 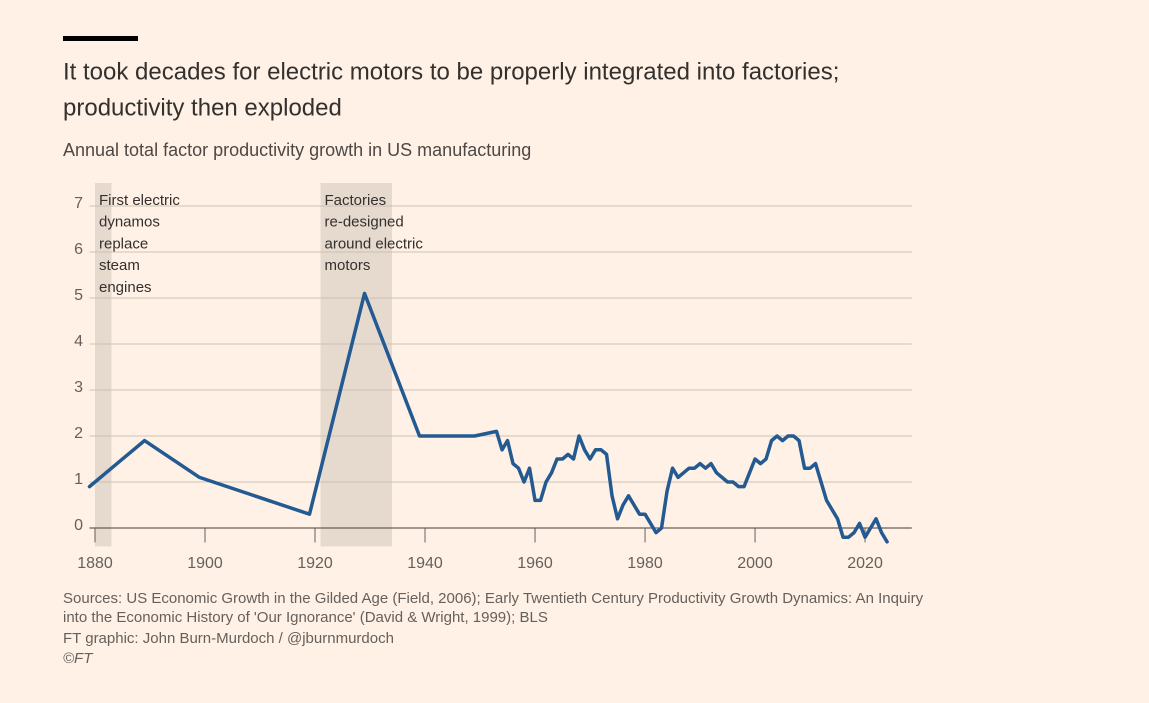 What do you see at coordinates (374, 243) in the screenshot?
I see `annotation: around electric` at bounding box center [374, 243].